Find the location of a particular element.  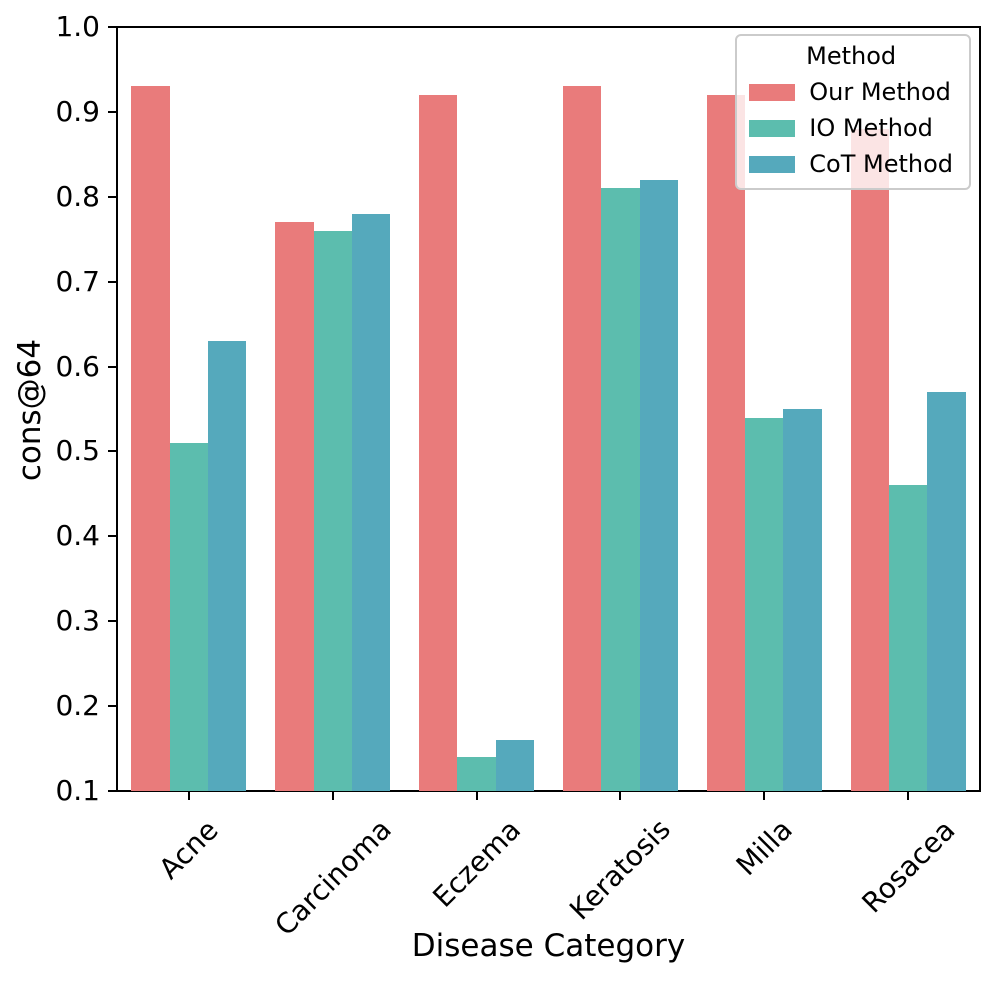

y-tick-label: 0.4 is located at coordinates (77, 536).